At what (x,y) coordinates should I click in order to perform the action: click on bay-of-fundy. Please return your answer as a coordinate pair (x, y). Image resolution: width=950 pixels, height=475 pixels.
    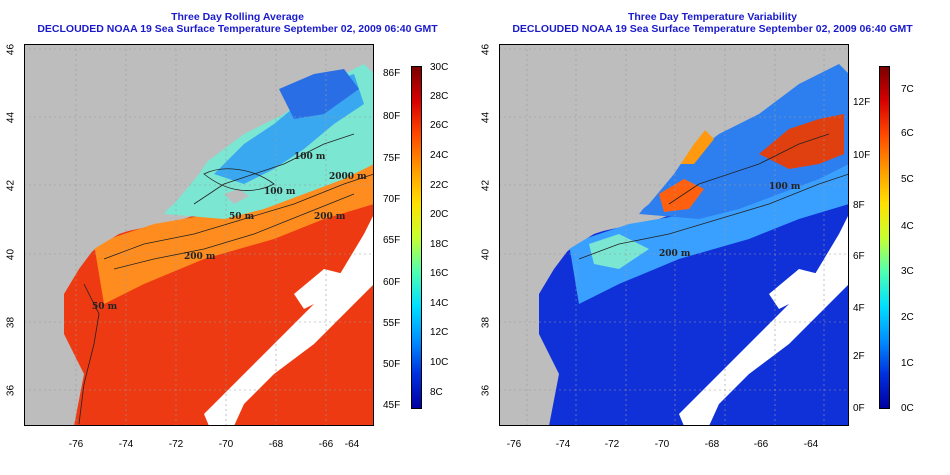
    Looking at the image, I should click on (319, 94).